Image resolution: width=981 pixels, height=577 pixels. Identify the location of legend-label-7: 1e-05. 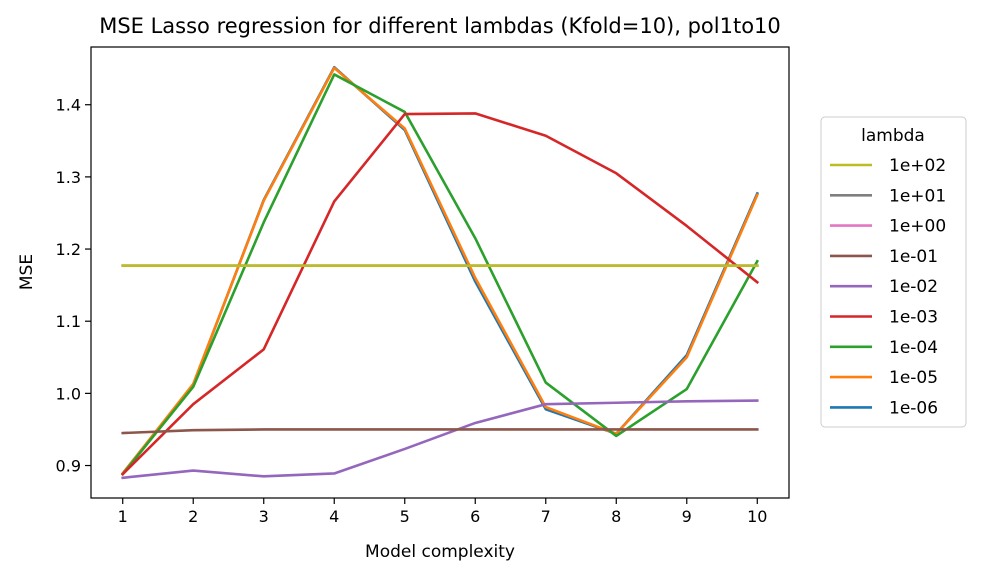
(913, 378).